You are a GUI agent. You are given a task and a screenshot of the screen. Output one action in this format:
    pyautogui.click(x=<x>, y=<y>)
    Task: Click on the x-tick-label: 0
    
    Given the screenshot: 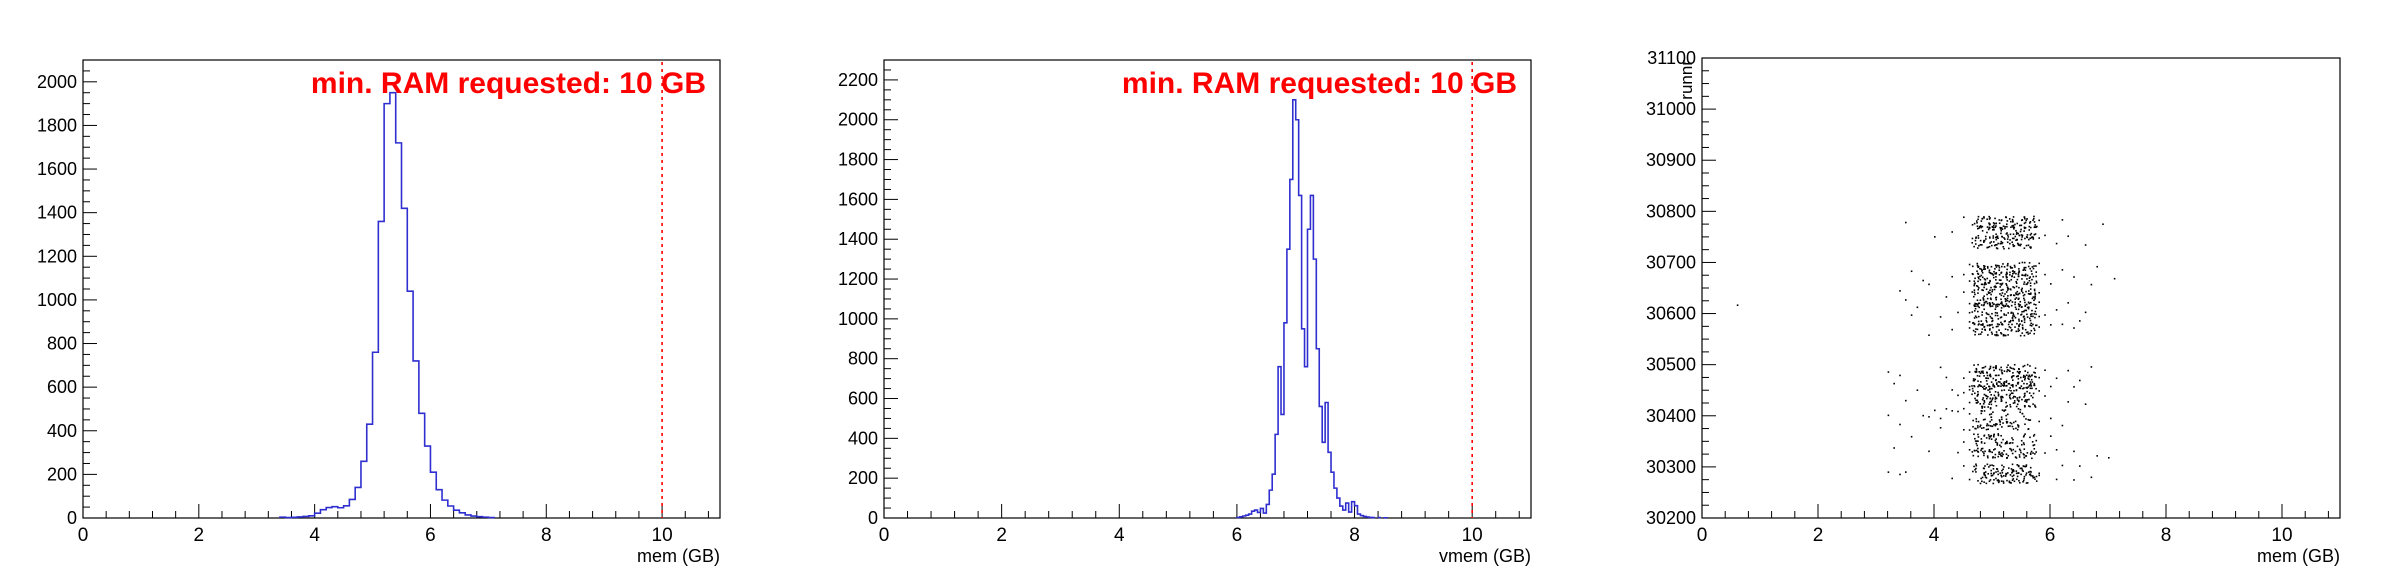 What is the action you would take?
    pyautogui.click(x=884, y=535)
    